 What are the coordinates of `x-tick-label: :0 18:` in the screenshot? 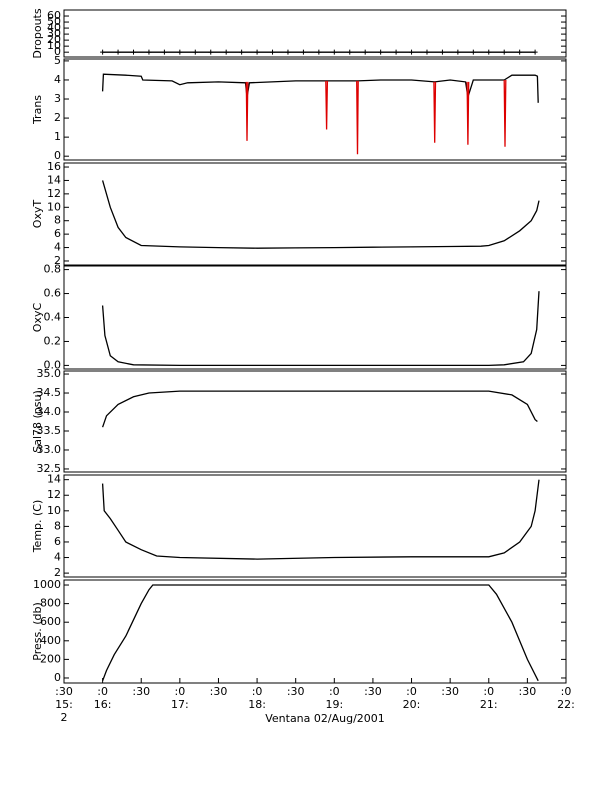 It's located at (257, 698).